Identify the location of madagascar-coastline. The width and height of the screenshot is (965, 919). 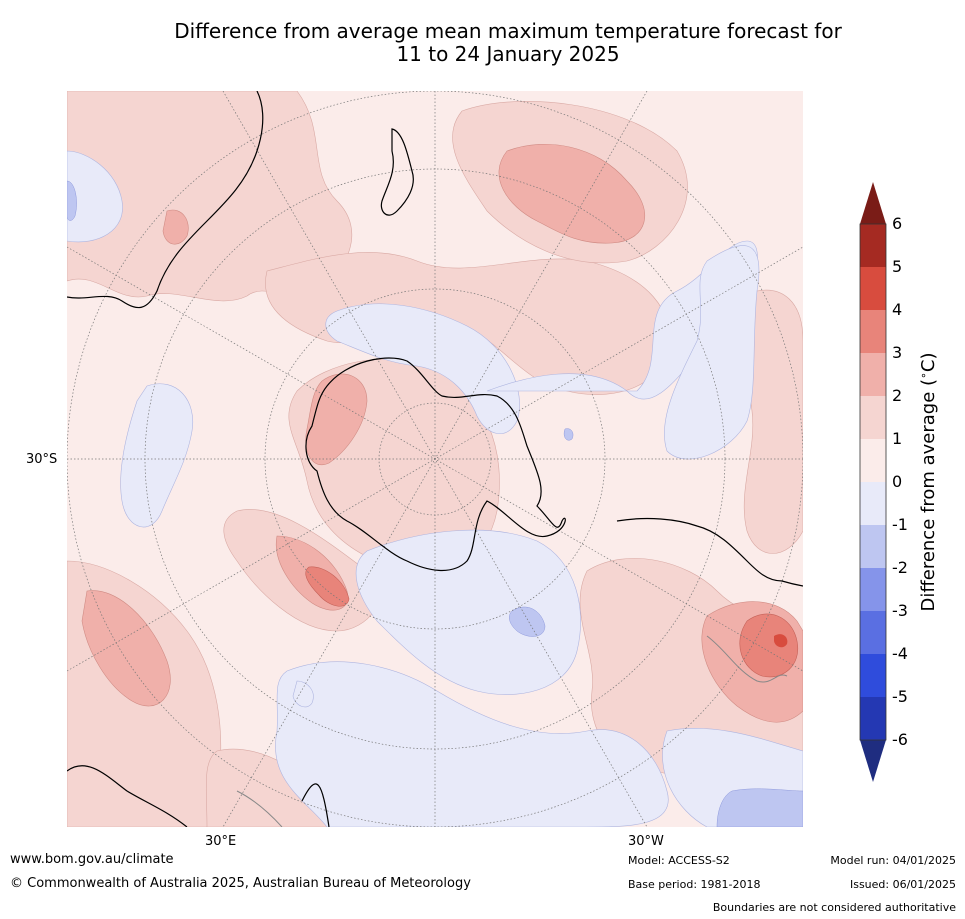
(315, 805).